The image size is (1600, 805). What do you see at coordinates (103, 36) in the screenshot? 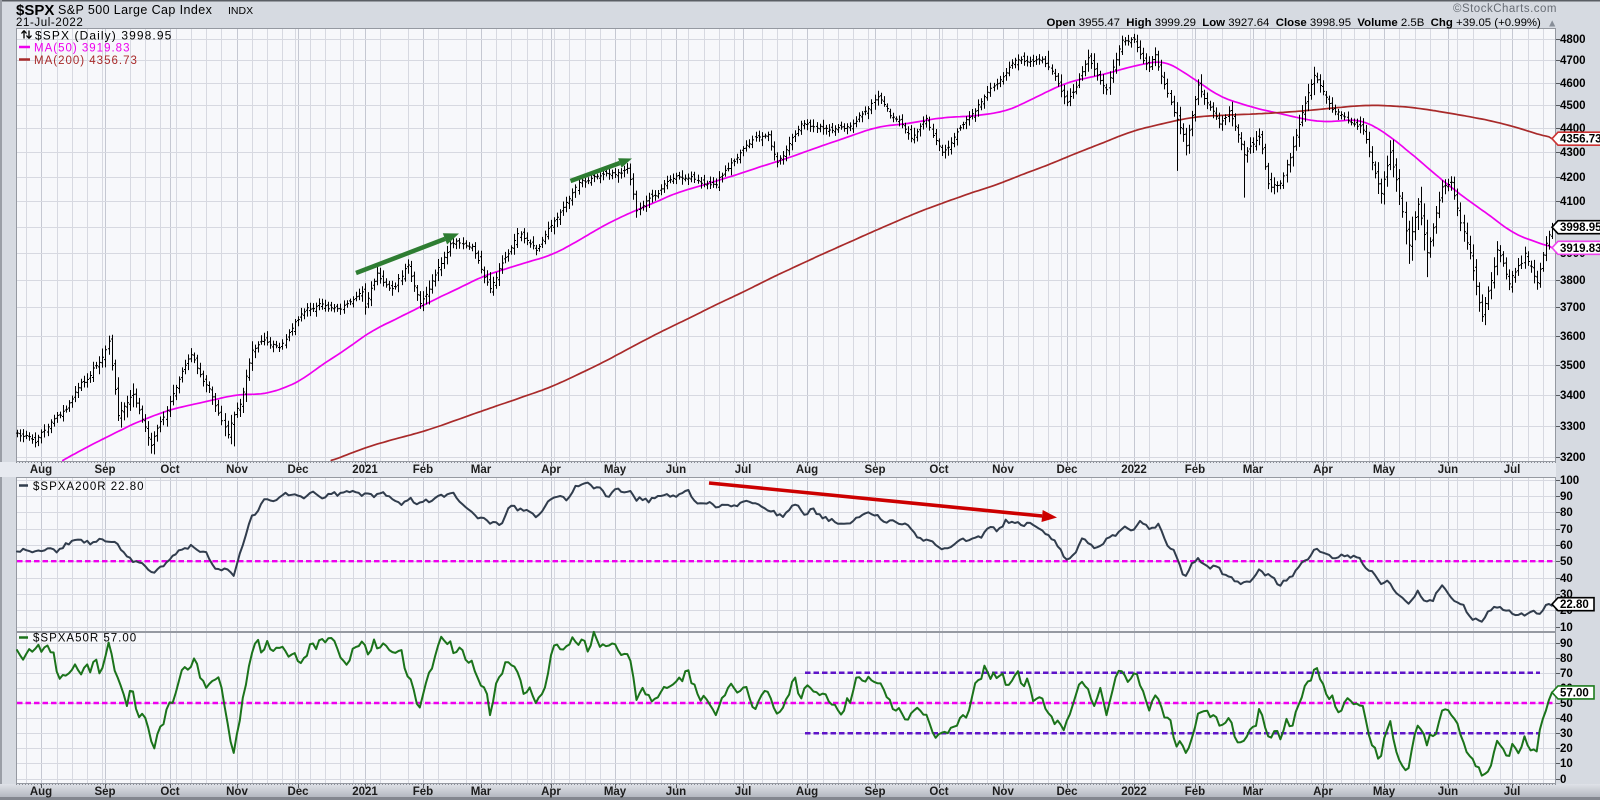
I see `svg-text: $SPX (Daily) 3998.95` at bounding box center [103, 36].